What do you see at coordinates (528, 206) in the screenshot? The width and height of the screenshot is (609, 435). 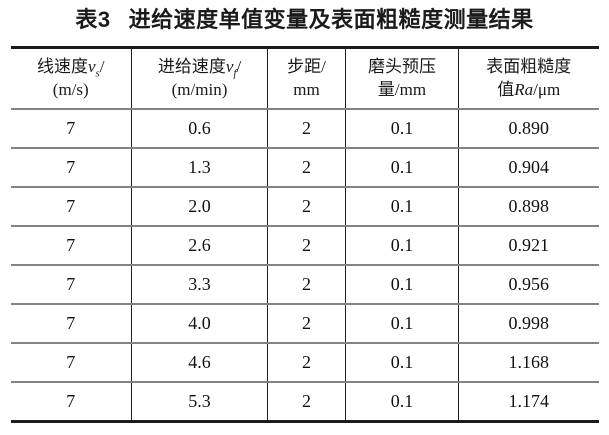 I see `table-cell: 0.898` at bounding box center [528, 206].